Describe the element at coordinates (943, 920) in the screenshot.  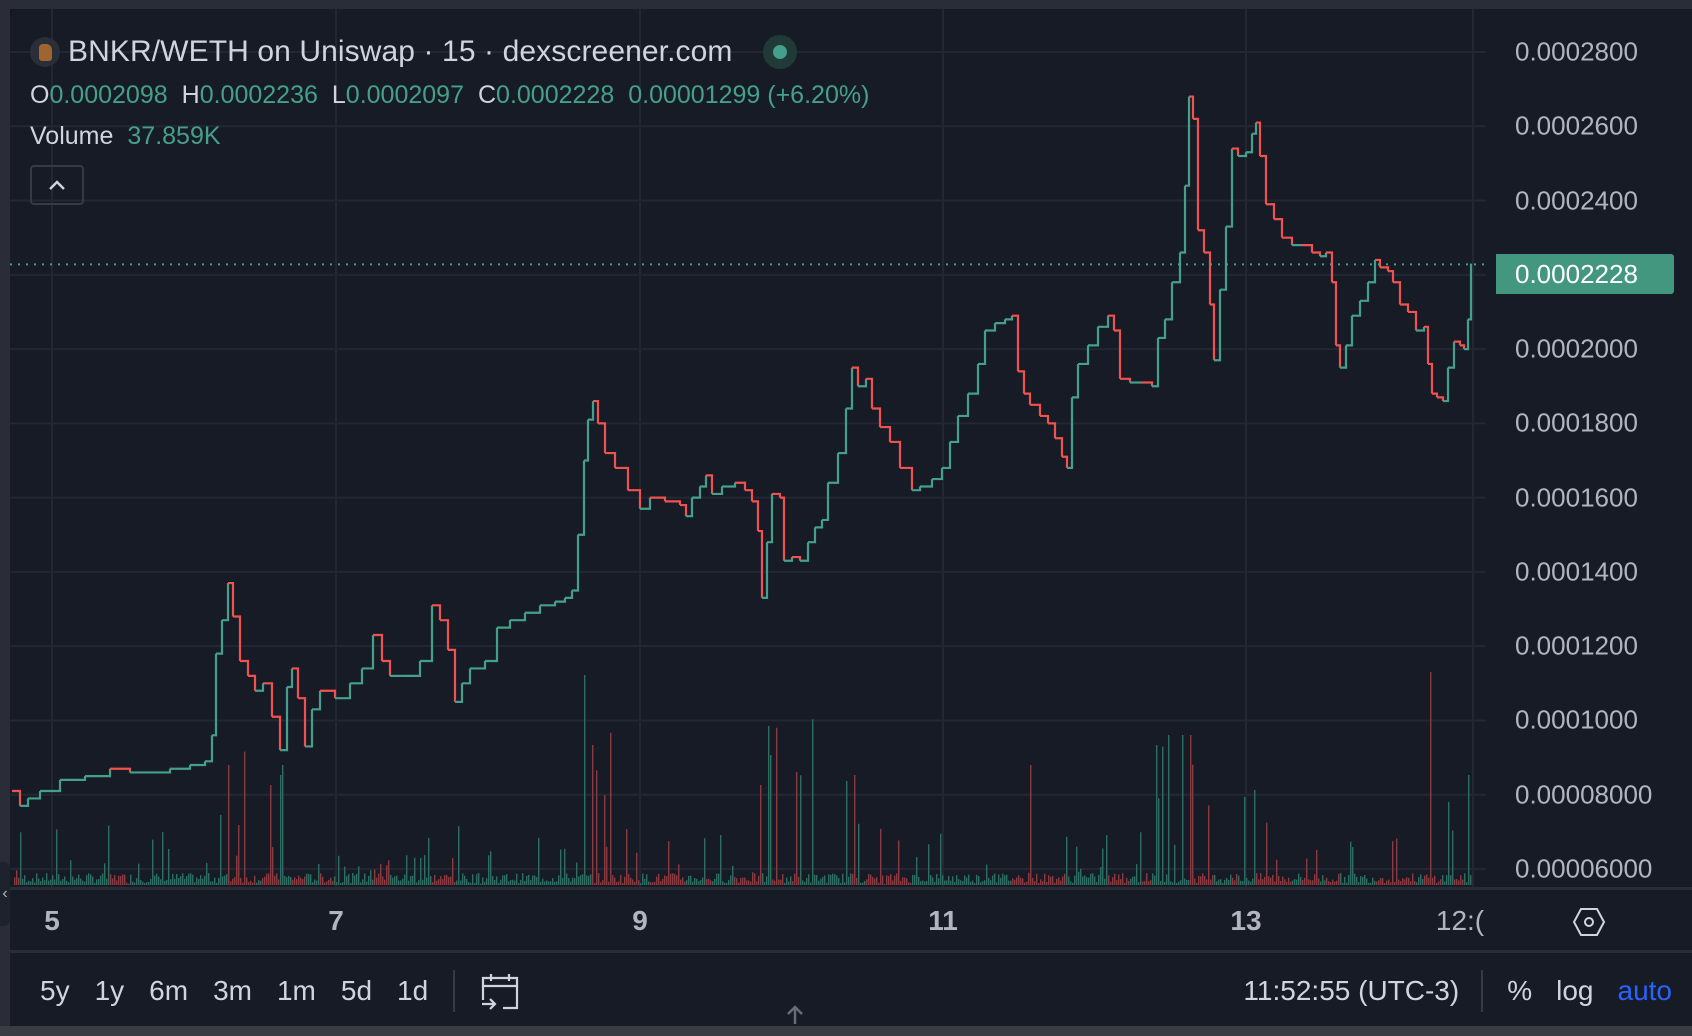
I see `time-label: 11` at that location.